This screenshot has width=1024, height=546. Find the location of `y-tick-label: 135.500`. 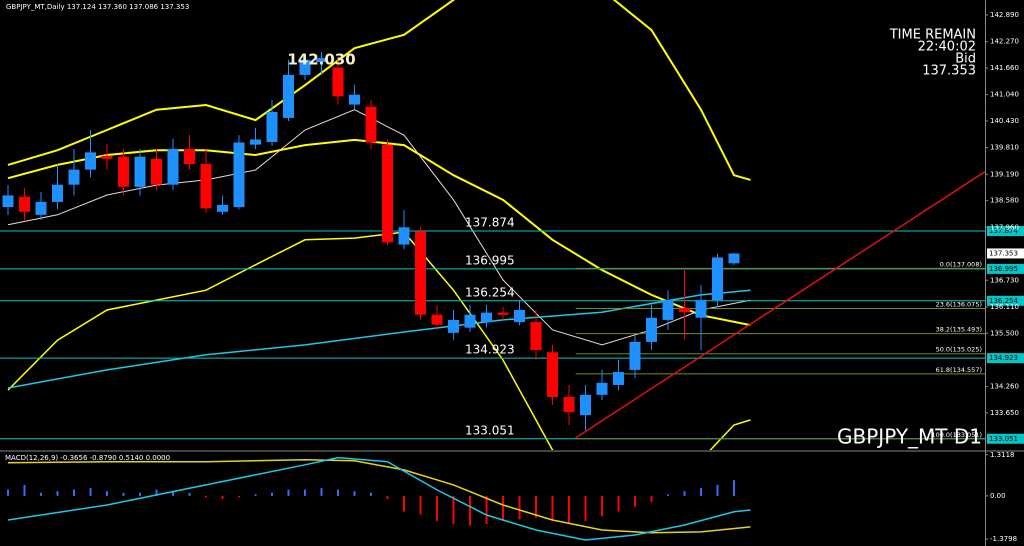

y-tick-label: 135.500 is located at coordinates (1004, 333).